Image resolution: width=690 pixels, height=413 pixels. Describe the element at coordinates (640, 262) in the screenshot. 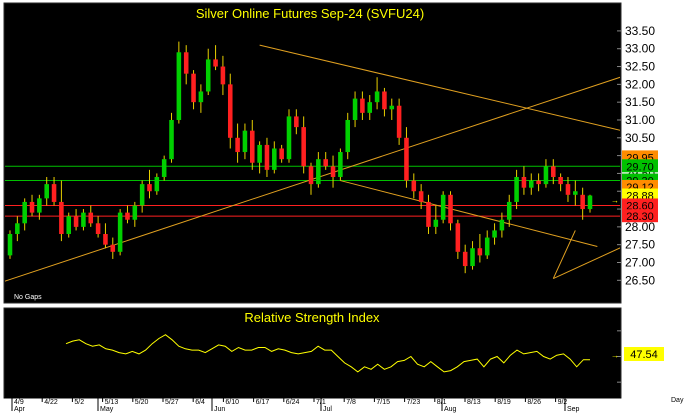

I see `price-tick-label: 27.00` at that location.